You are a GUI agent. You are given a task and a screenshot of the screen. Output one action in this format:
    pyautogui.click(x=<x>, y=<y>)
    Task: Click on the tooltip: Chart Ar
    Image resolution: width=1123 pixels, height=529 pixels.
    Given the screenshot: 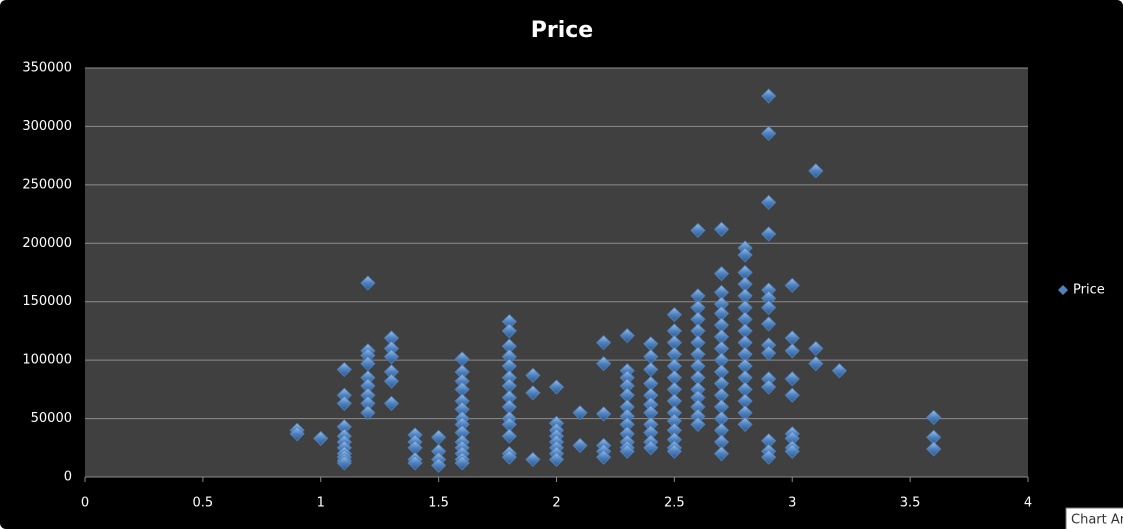 What is the action you would take?
    pyautogui.click(x=1094, y=518)
    